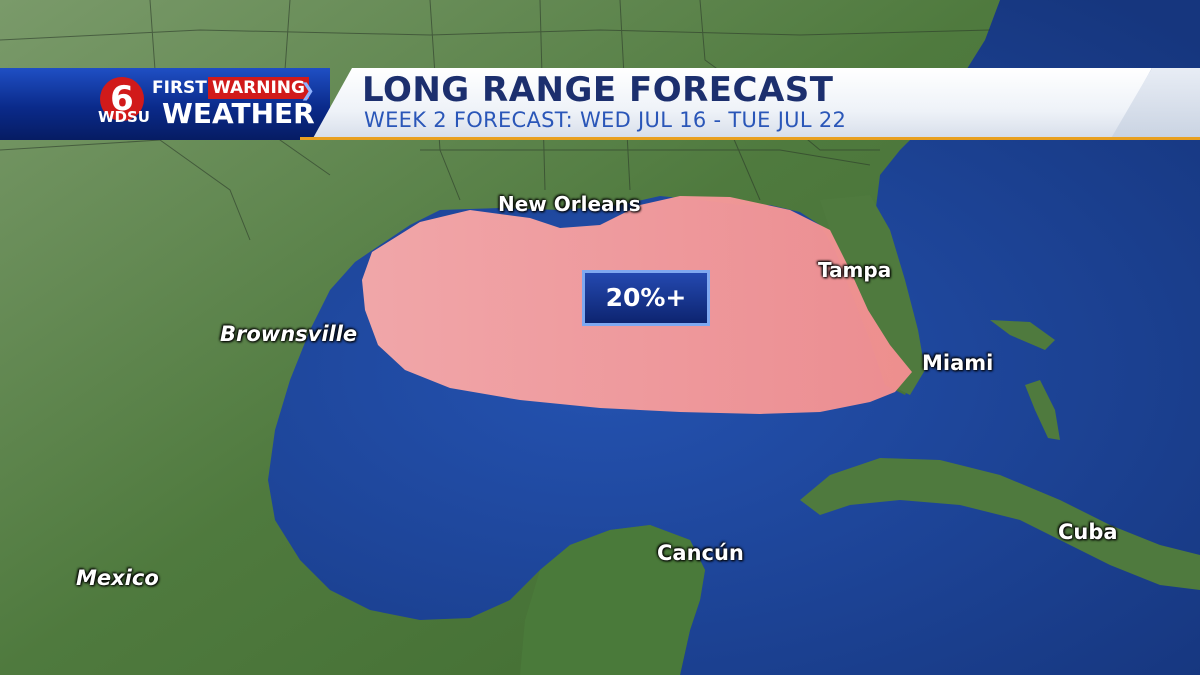 The height and width of the screenshot is (675, 1200). I want to click on land-florida, so click(872, 295).